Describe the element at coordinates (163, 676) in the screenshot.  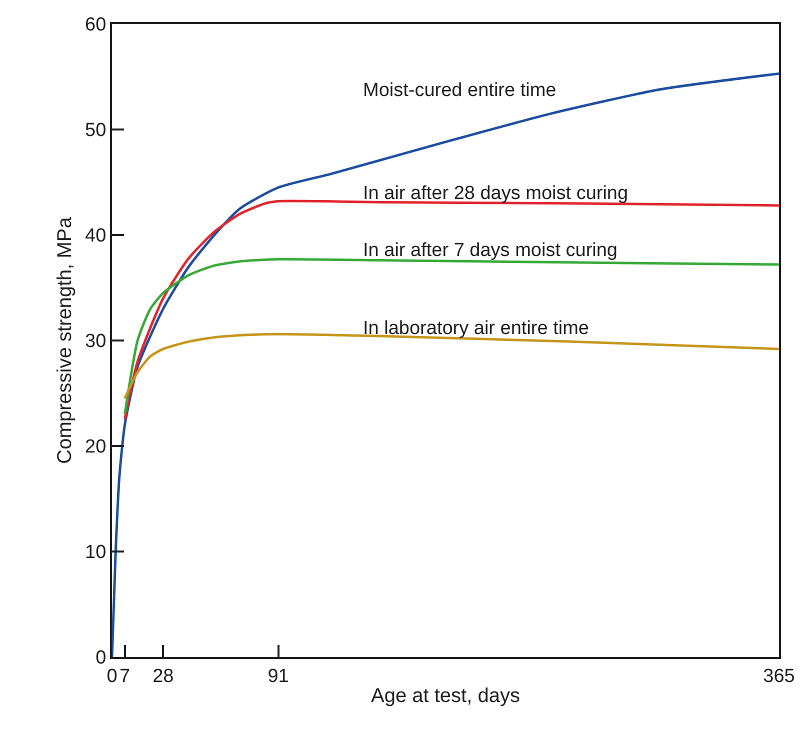
I see `x-tick-label: 28` at that location.